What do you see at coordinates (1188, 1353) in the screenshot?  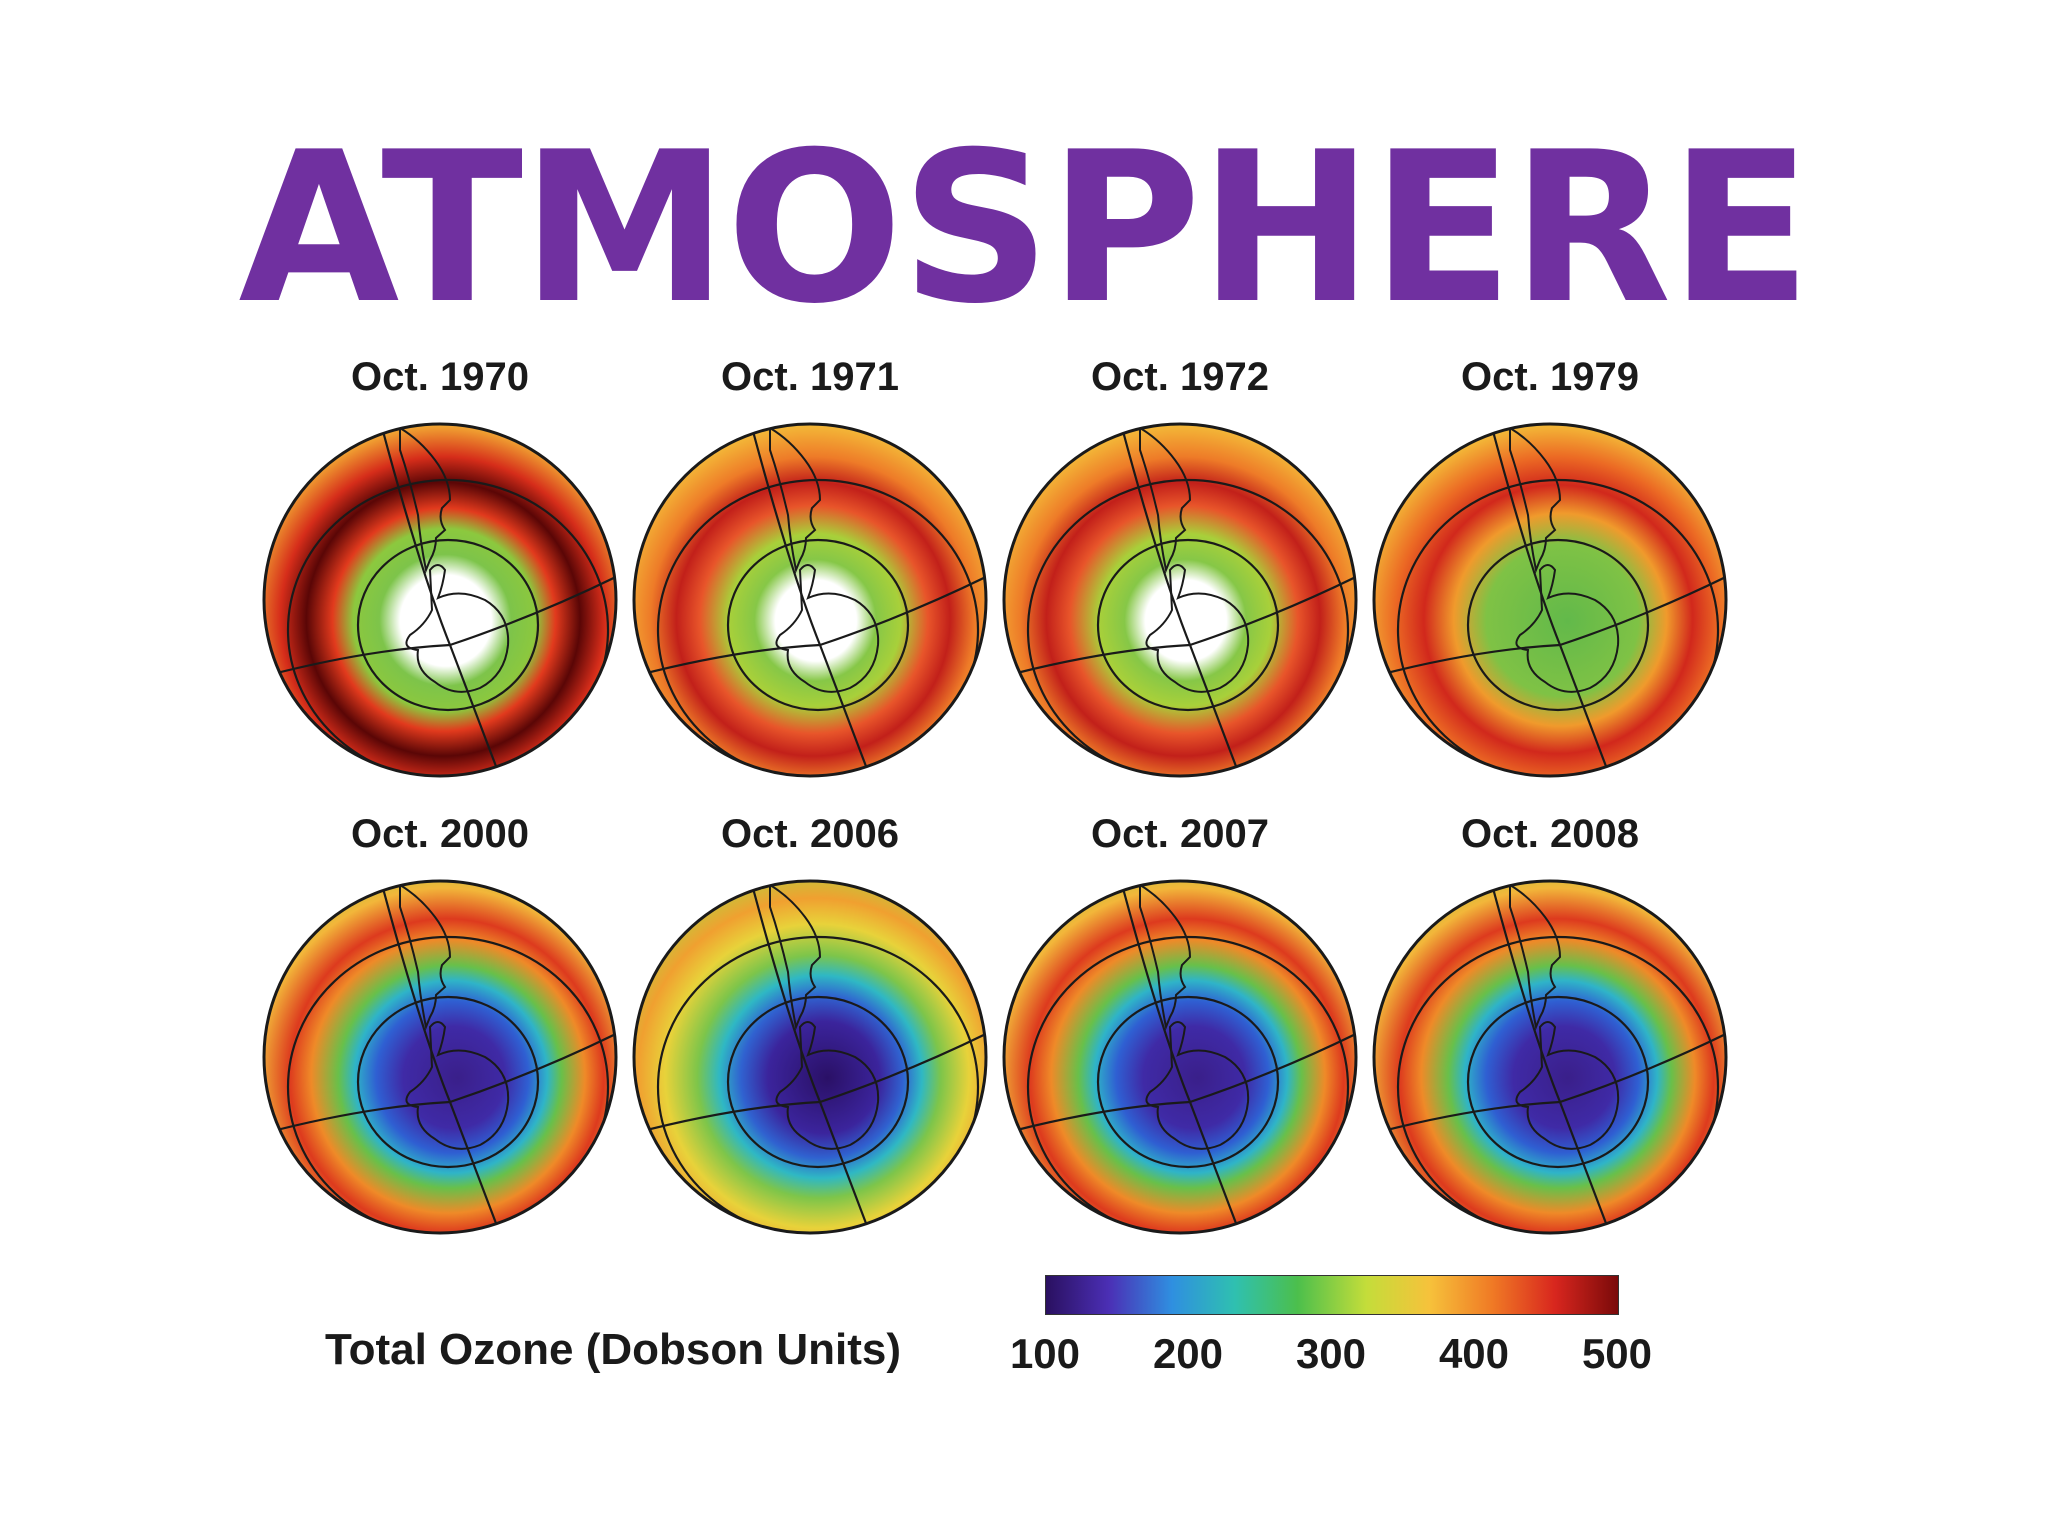 I see `colorbar-tick-label: 200` at bounding box center [1188, 1353].